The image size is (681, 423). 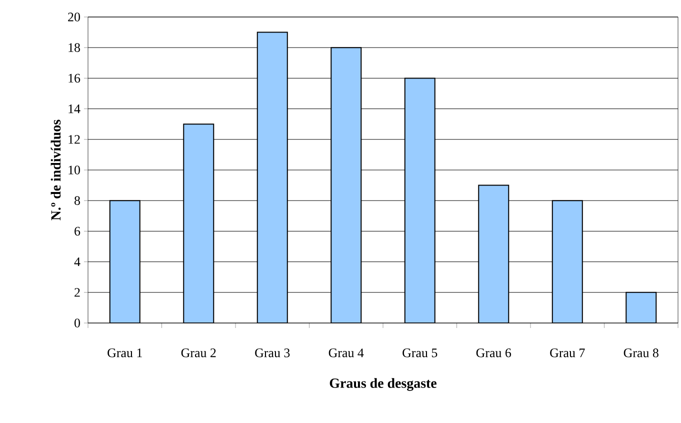 What do you see at coordinates (641, 353) in the screenshot?
I see `x-tick-label: Grau 8` at bounding box center [641, 353].